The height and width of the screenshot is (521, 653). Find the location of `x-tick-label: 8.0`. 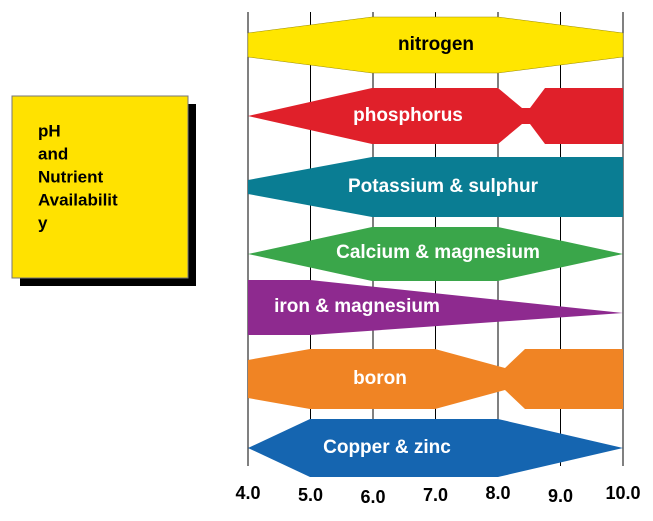

x-tick-label: 8.0 is located at coordinates (497, 493).